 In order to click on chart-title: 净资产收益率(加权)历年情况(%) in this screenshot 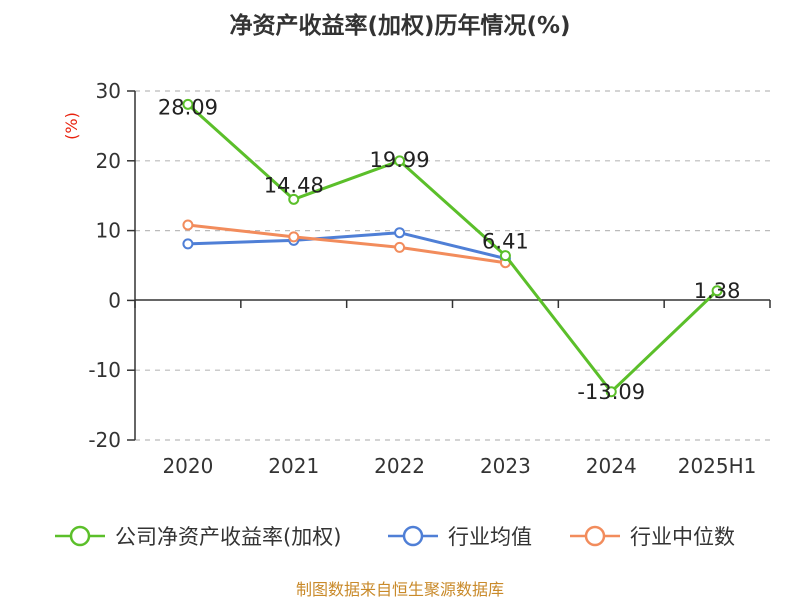, I will do `click(399, 25)`.